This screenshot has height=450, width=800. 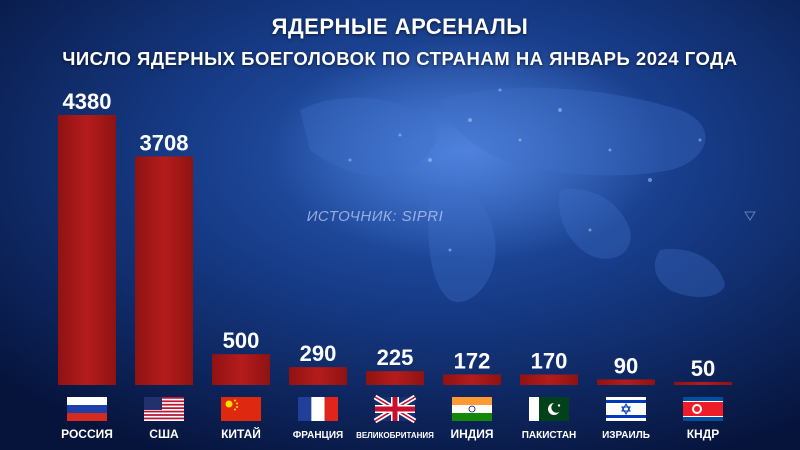 What do you see at coordinates (549, 435) in the screenshot?
I see `category-label: ПАКИСТАН` at bounding box center [549, 435].